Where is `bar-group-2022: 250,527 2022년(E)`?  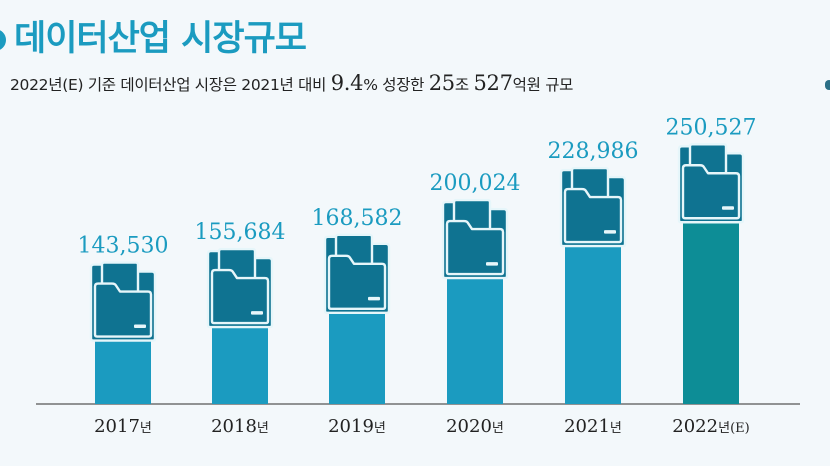 bar-group-2022: 250,527 2022년(E) is located at coordinates (711, 276).